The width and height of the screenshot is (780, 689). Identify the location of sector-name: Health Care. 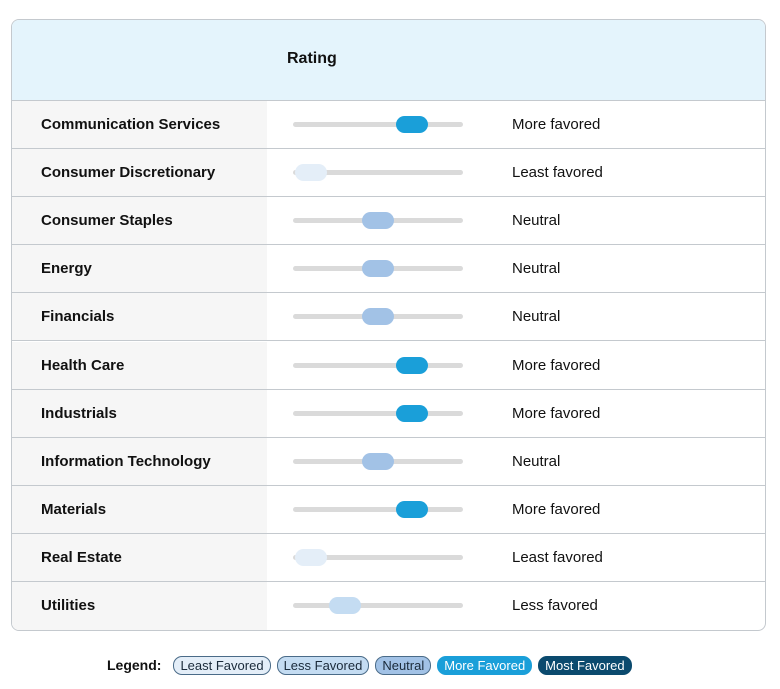
(139, 365).